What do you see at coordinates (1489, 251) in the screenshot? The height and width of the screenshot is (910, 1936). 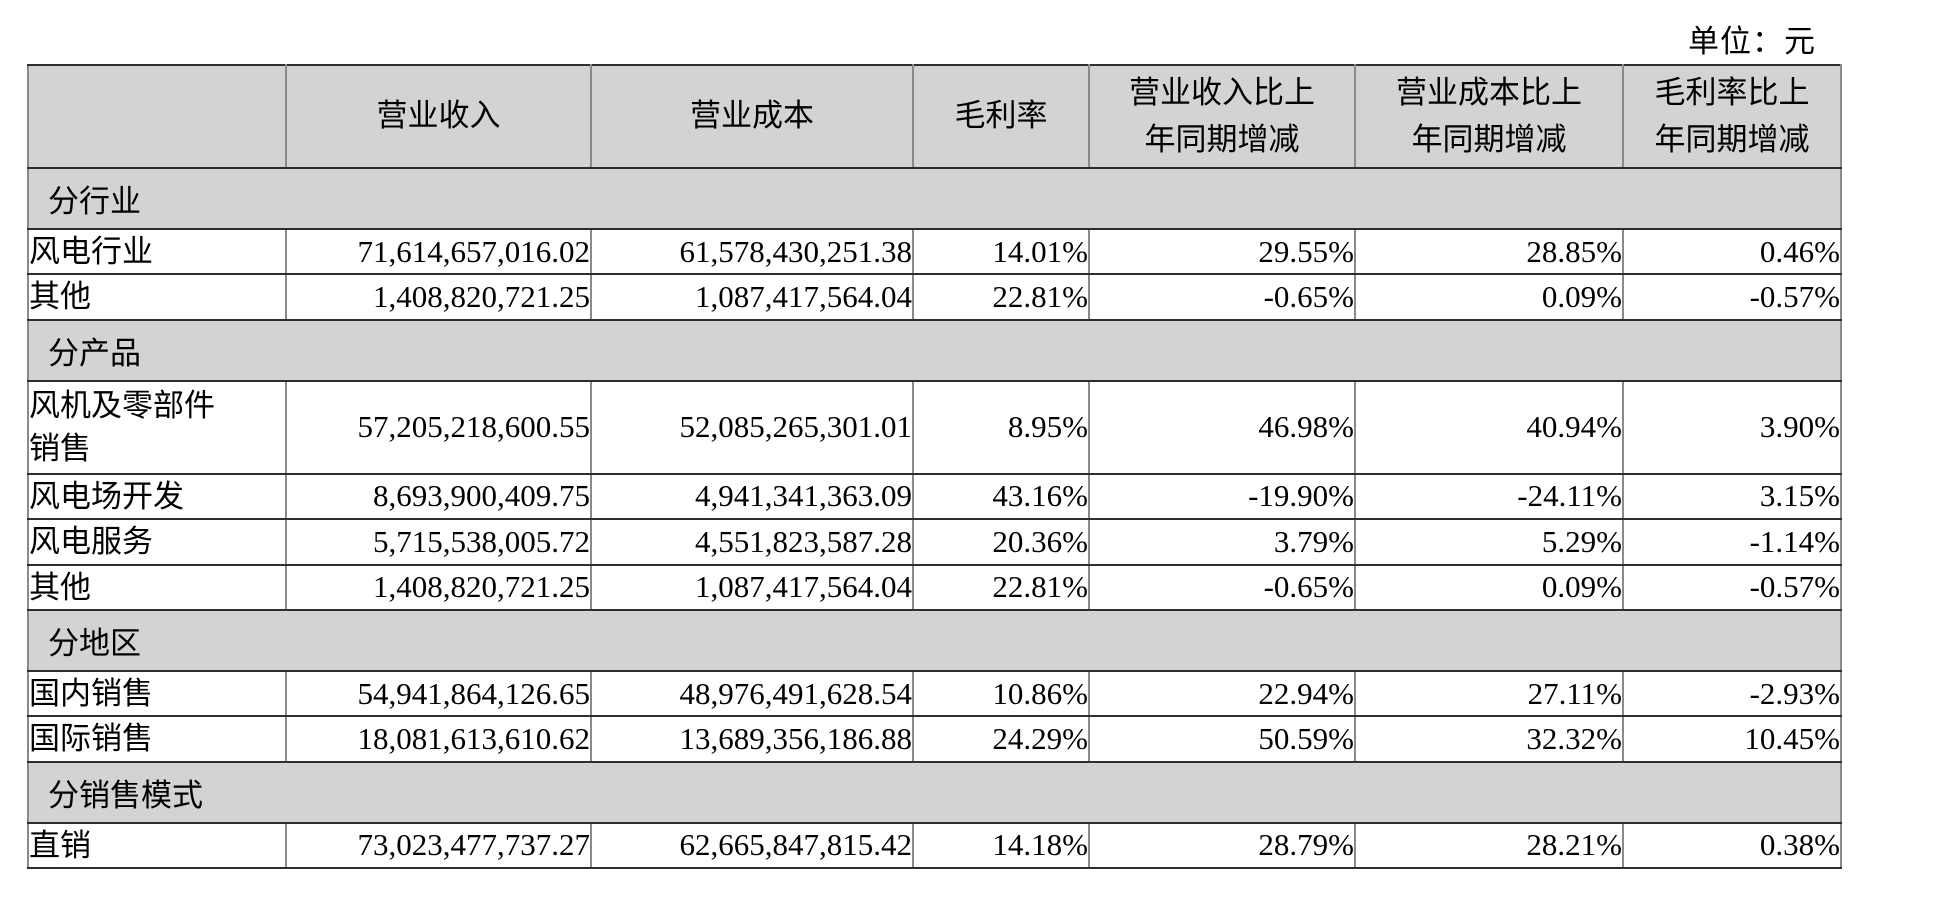 I see `cell-cost-yoy: 28.85%` at bounding box center [1489, 251].